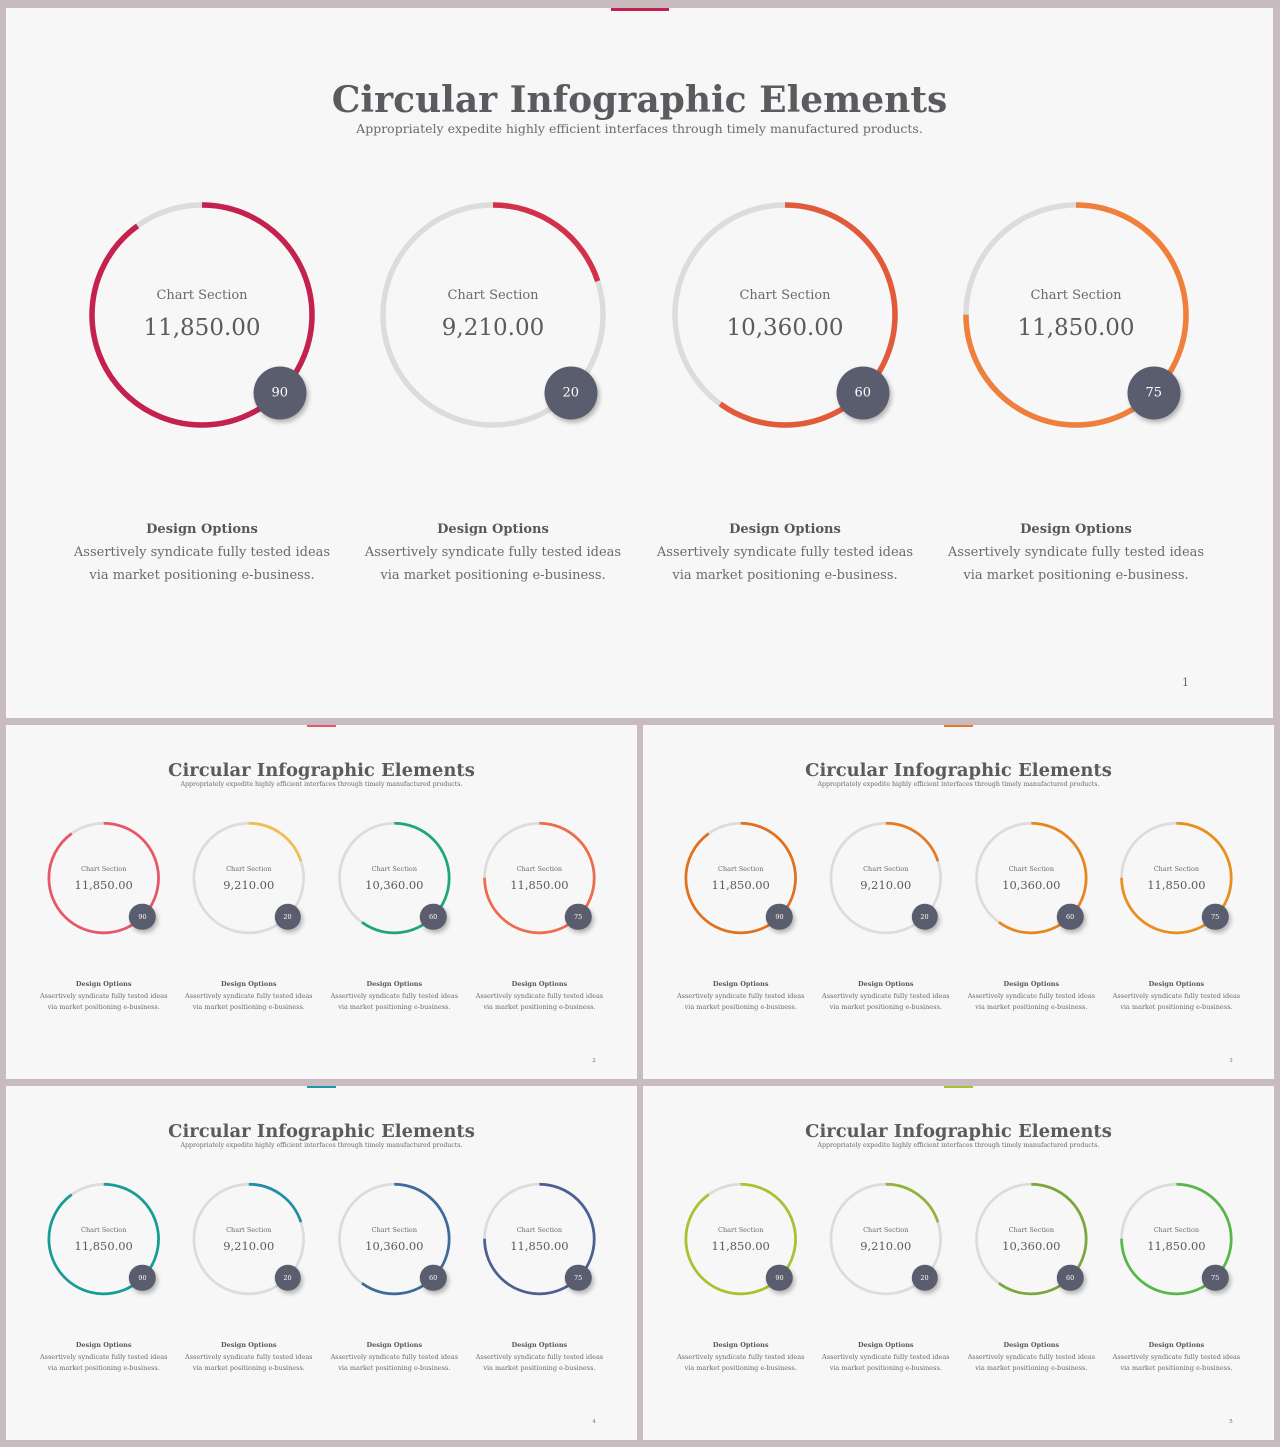 This screenshot has height=1447, width=1280. Describe the element at coordinates (1231, 1421) in the screenshot. I see `slide-number: 5` at that location.